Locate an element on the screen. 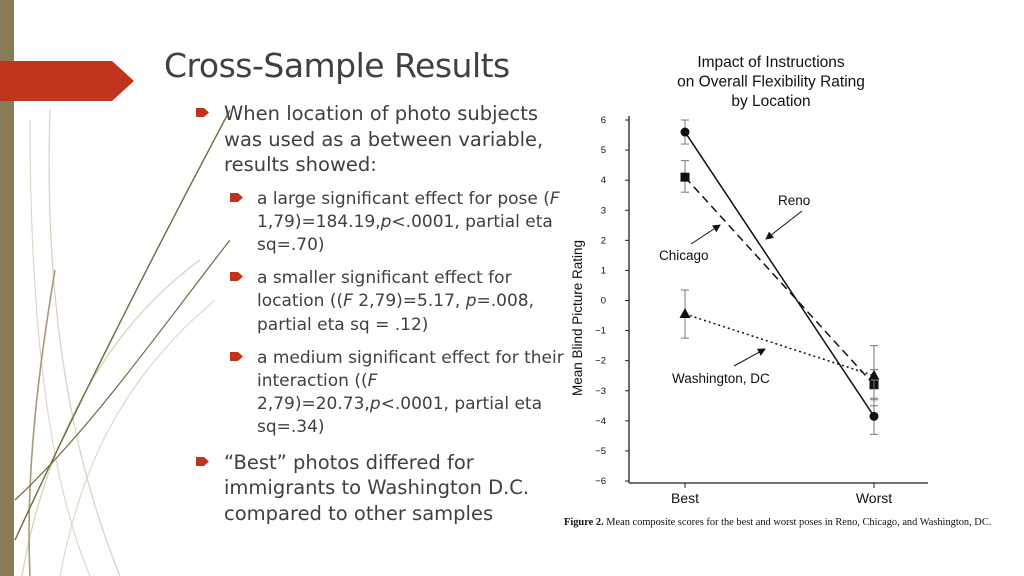 The width and height of the screenshot is (1024, 576). bullet-text: <.0001, partial eta sq=.70) is located at coordinates (405, 233).